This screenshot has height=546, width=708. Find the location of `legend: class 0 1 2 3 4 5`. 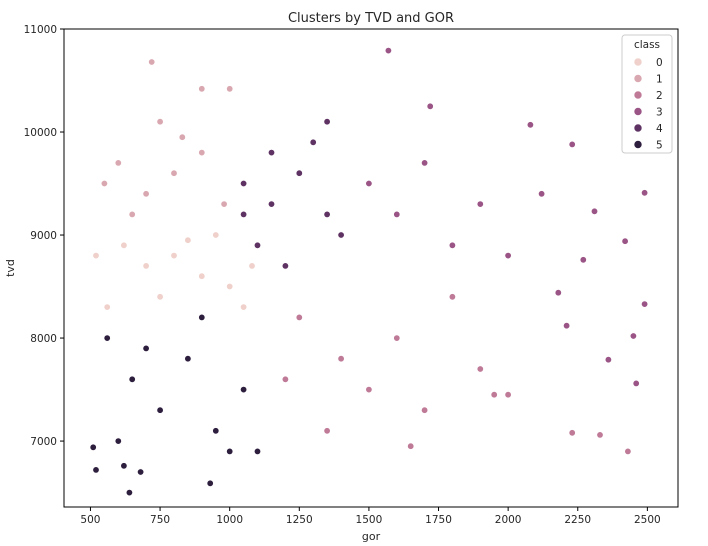

legend: class 0 1 2 3 4 5 is located at coordinates (647, 94).